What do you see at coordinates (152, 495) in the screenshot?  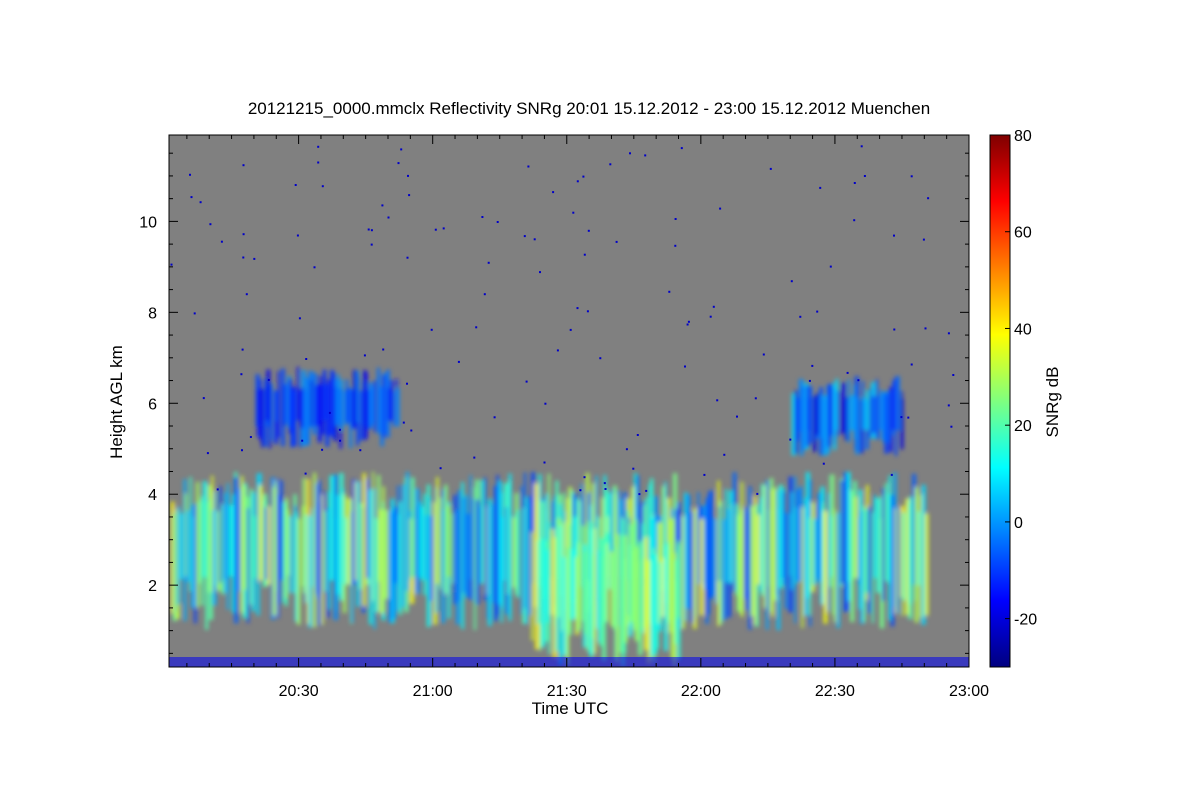 I see `y-tick-label: 4` at bounding box center [152, 495].